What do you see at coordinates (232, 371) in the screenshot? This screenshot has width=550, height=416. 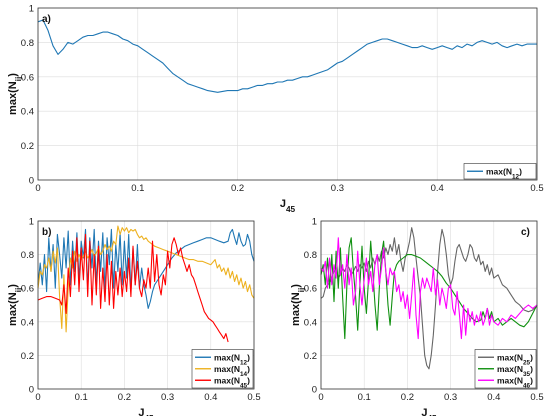 I see `legend-entry-label: max(N14)` at bounding box center [232, 371].